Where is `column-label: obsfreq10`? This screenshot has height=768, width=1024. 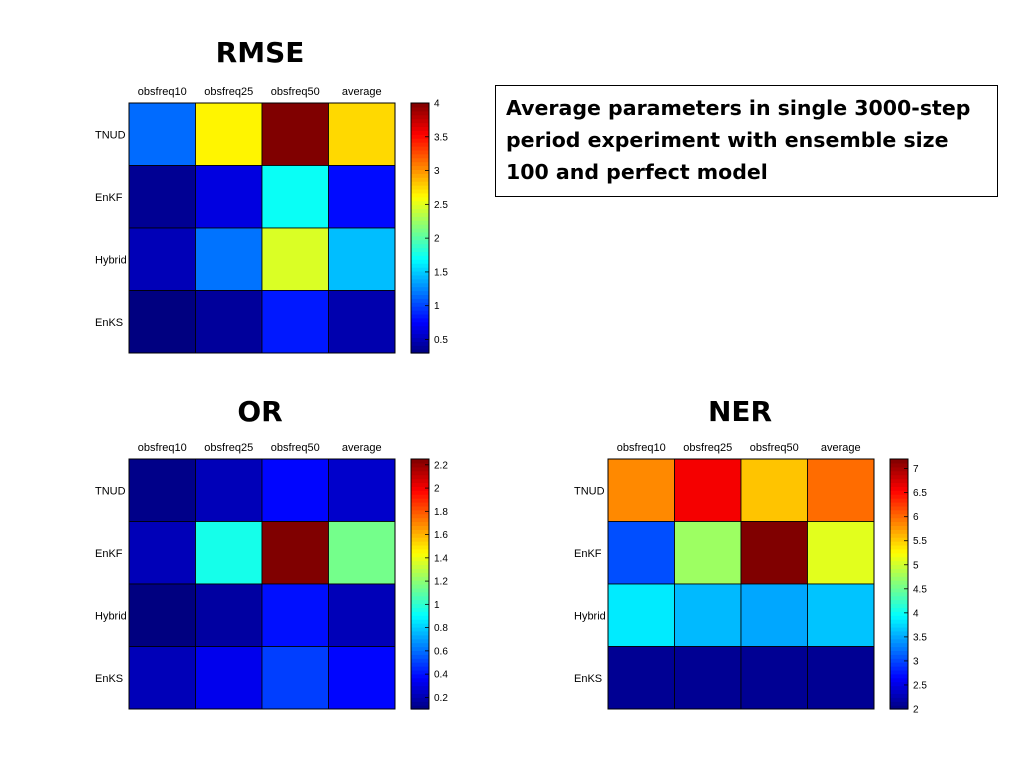 column-label: obsfreq10 is located at coordinates (162, 92).